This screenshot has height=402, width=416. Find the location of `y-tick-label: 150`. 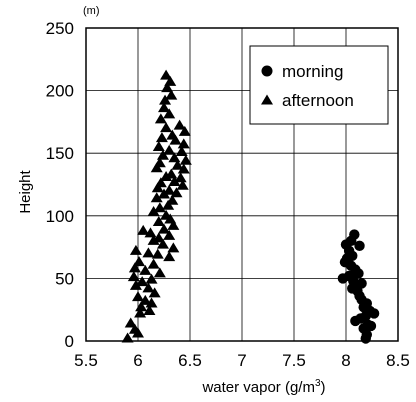

y-tick-label: 150 is located at coordinates (60, 153).